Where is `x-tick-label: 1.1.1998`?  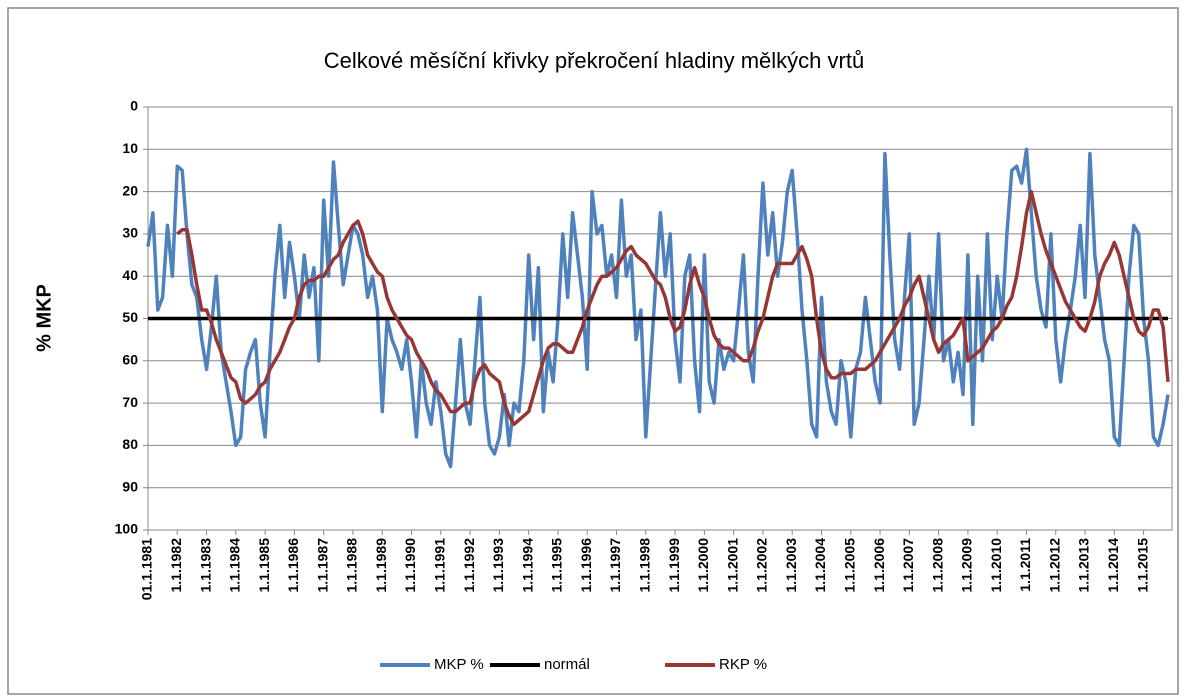 x-tick-label: 1.1.1998 is located at coordinates (645, 565).